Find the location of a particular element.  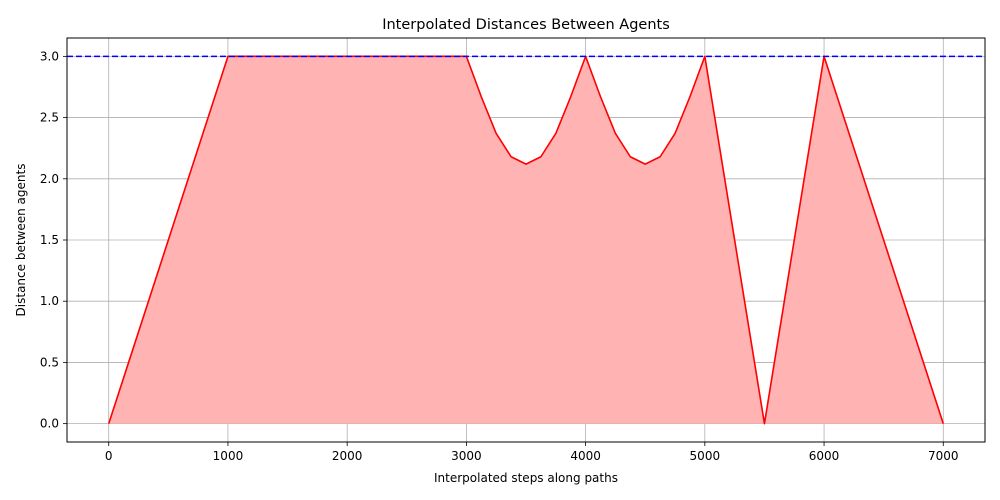

y-axis-ticks: 0.0 0.5 1.0 1.5 2.0 2.5 3.0 is located at coordinates (53, 240).